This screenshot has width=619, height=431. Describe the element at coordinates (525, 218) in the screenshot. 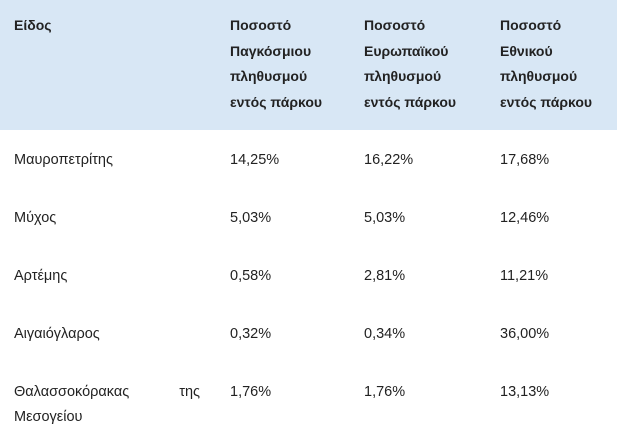

I see `national-percentage: 12,46%` at that location.